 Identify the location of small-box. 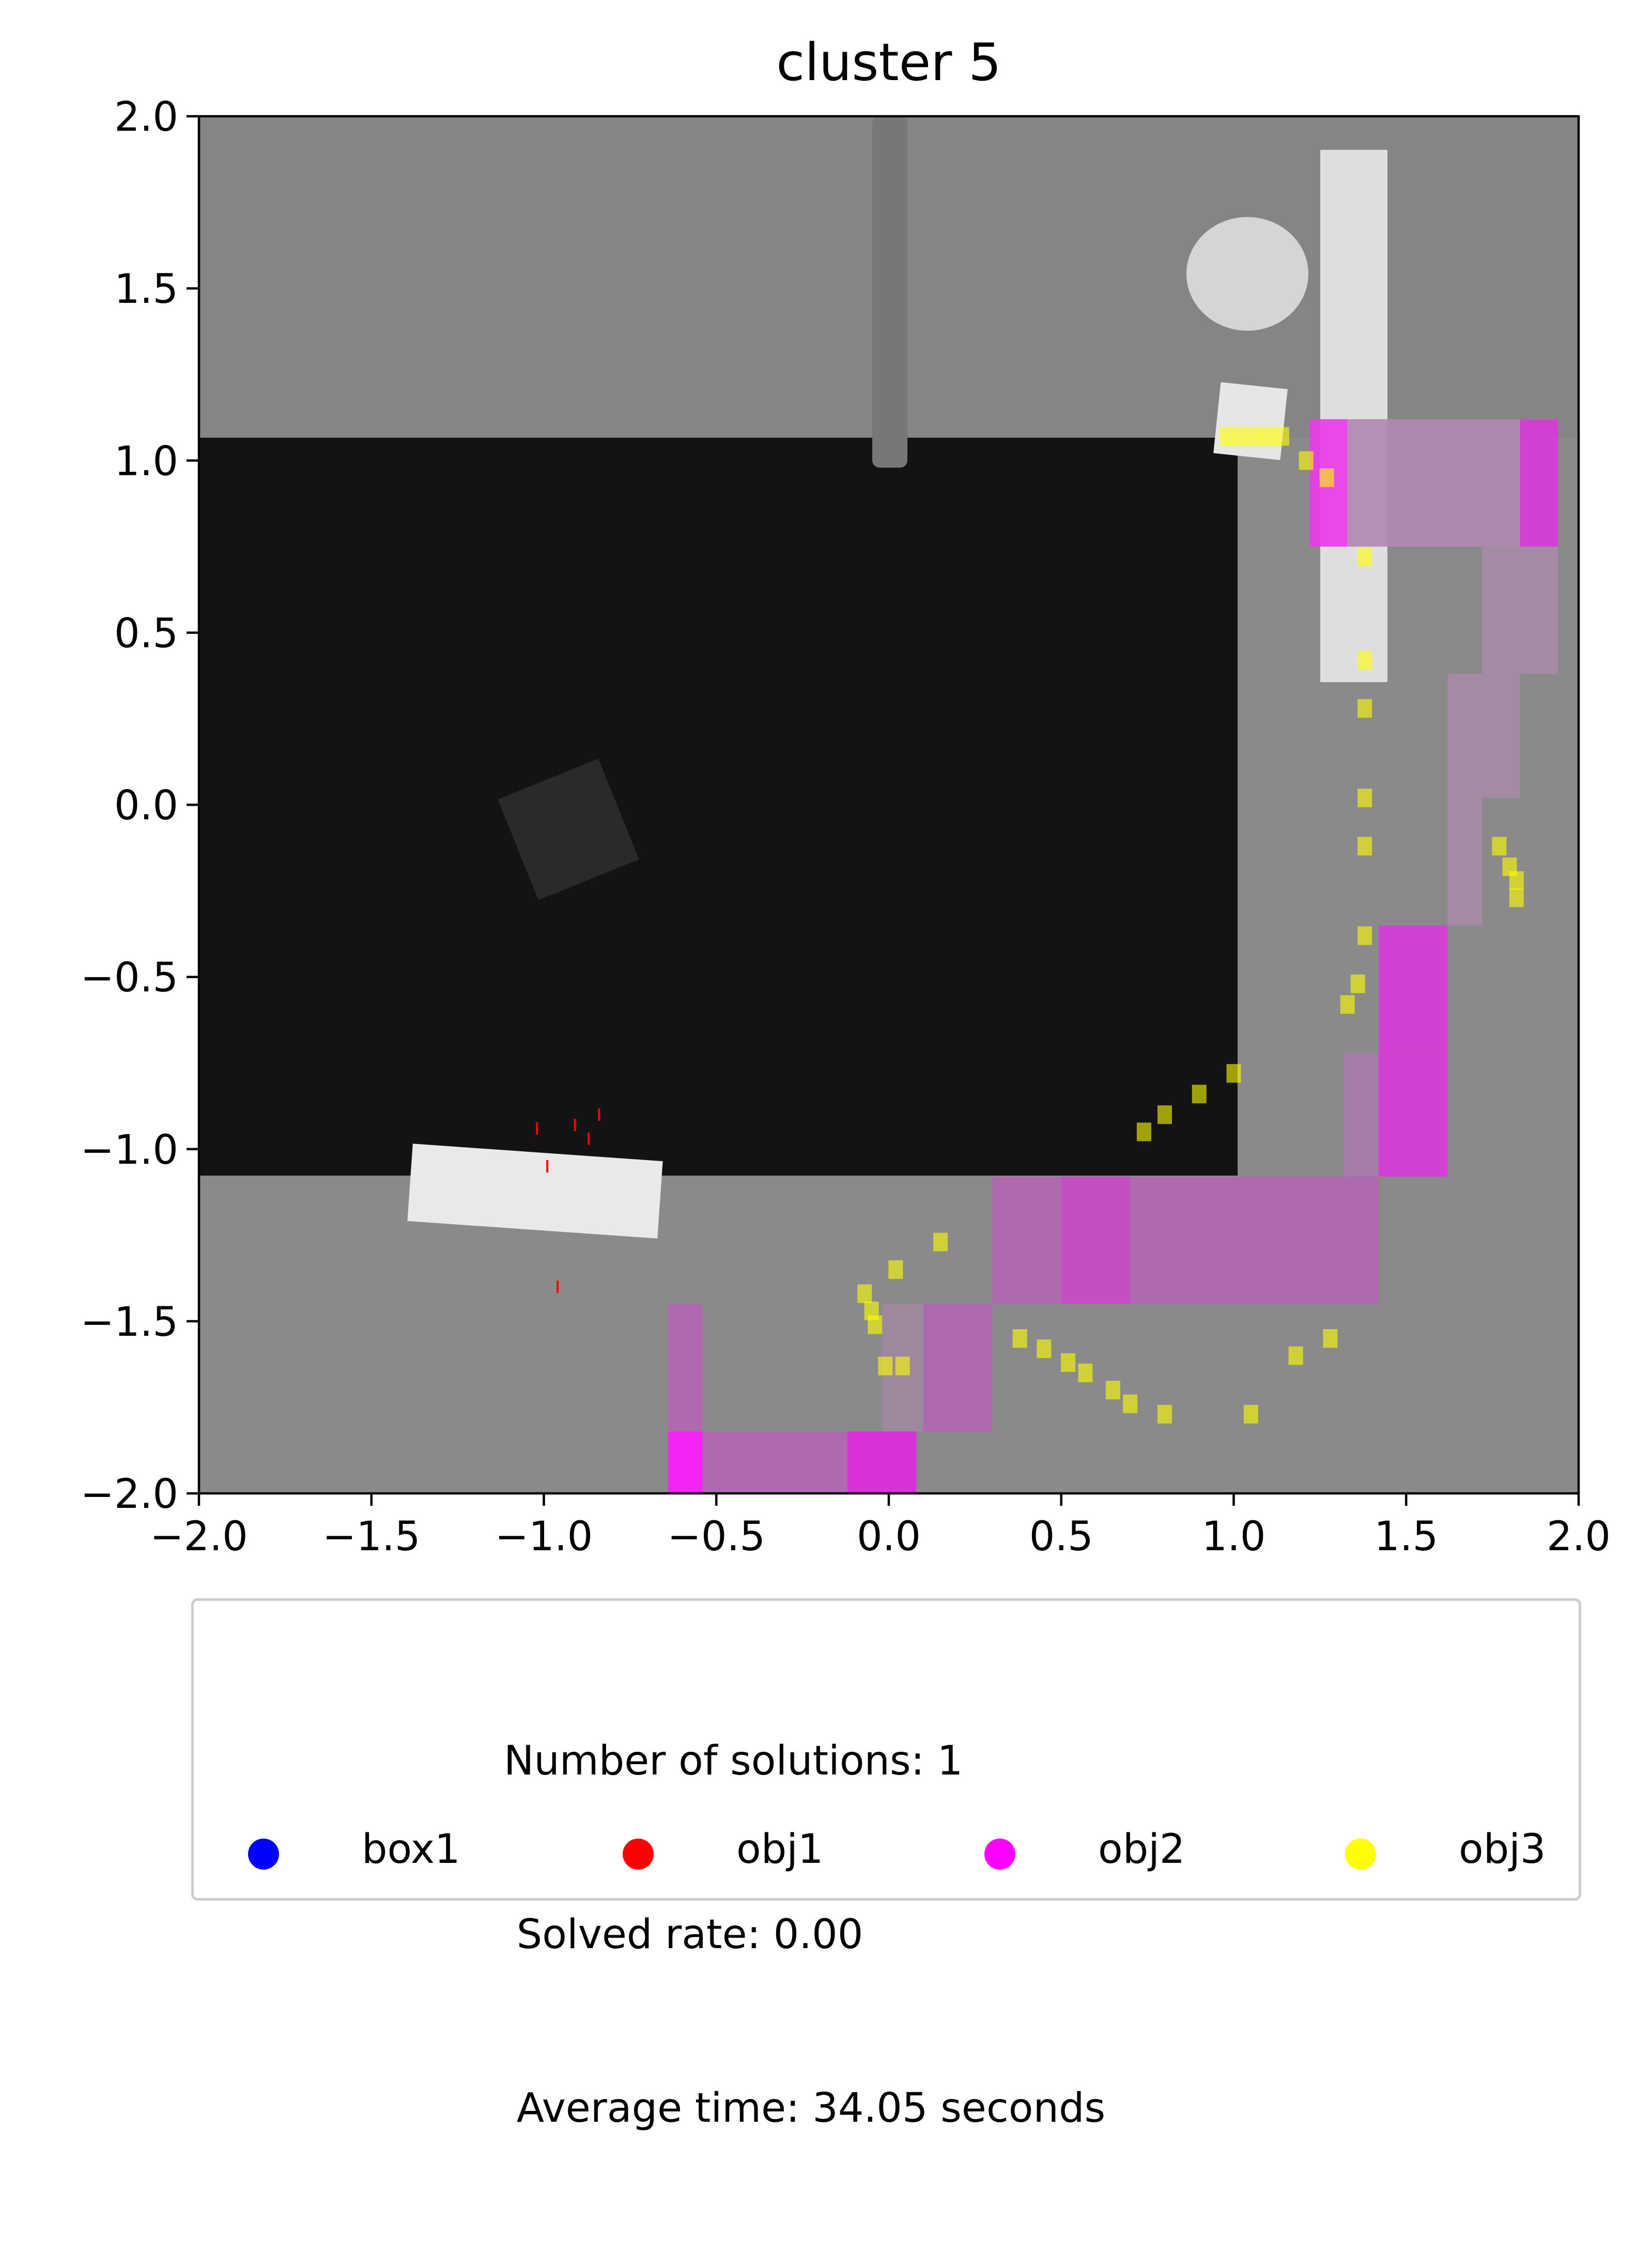
(1251, 421).